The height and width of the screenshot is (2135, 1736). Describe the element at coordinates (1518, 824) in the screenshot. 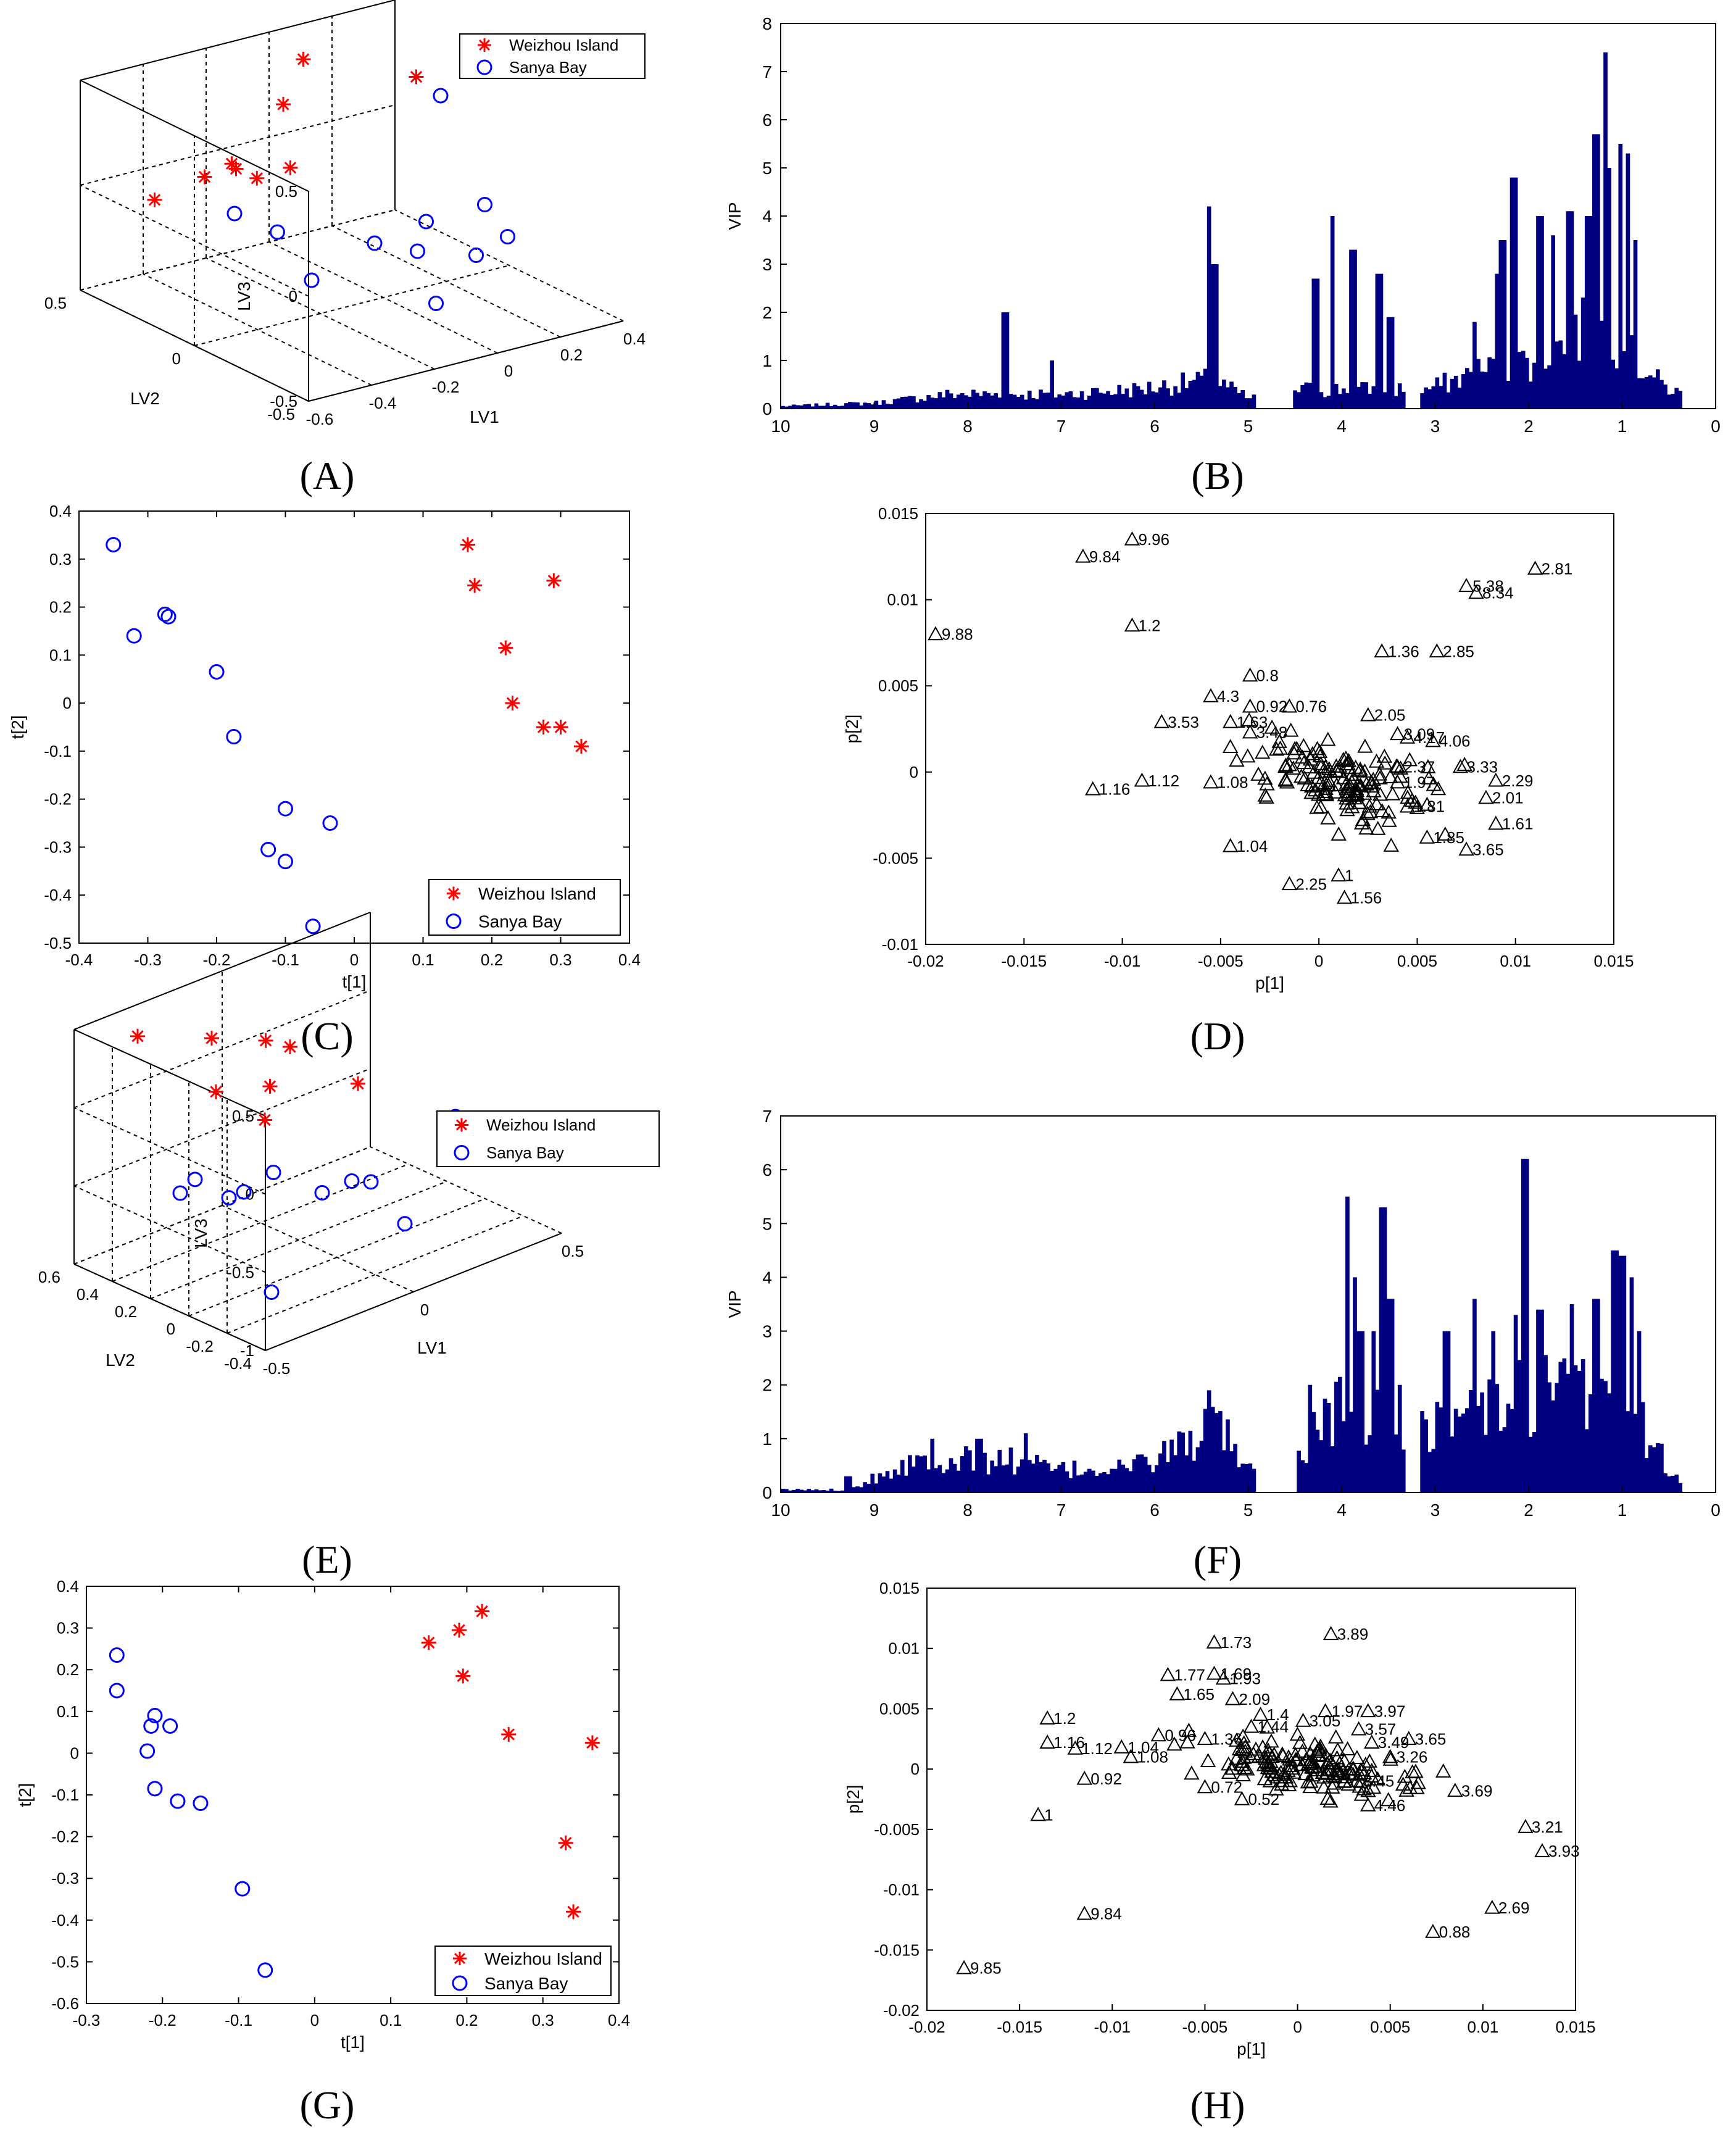

I see `loading-point-label: 1.61` at that location.